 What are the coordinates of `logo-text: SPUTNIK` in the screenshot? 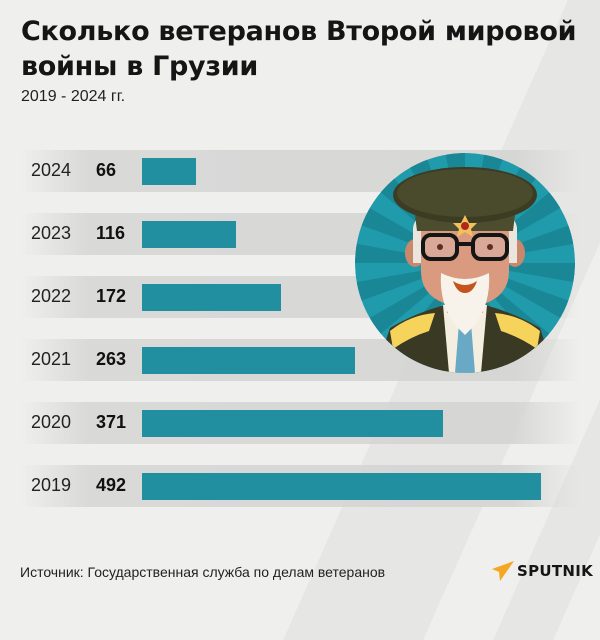 It's located at (555, 571).